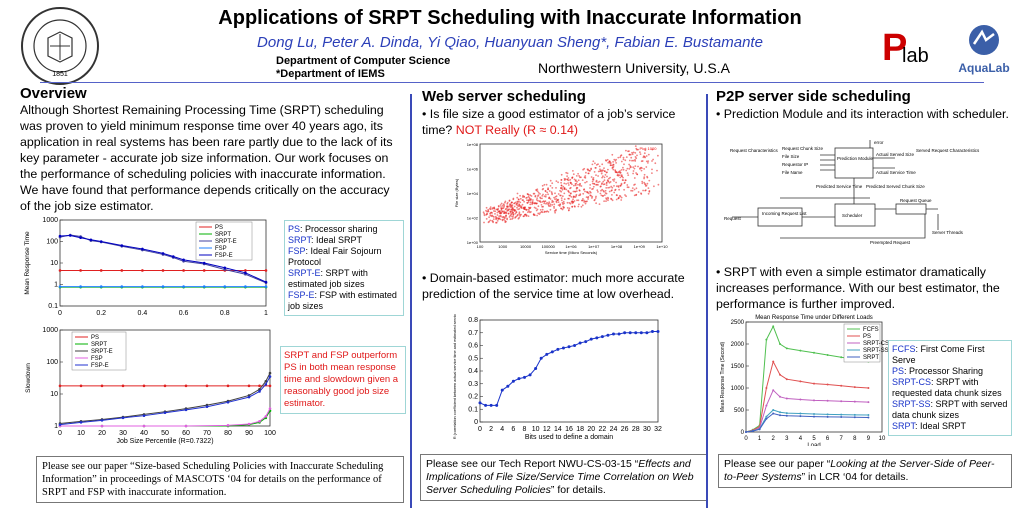 The image size is (1024, 512). Describe the element at coordinates (143, 313) in the screenshot. I see `x-tick-label: 0.4` at that location.